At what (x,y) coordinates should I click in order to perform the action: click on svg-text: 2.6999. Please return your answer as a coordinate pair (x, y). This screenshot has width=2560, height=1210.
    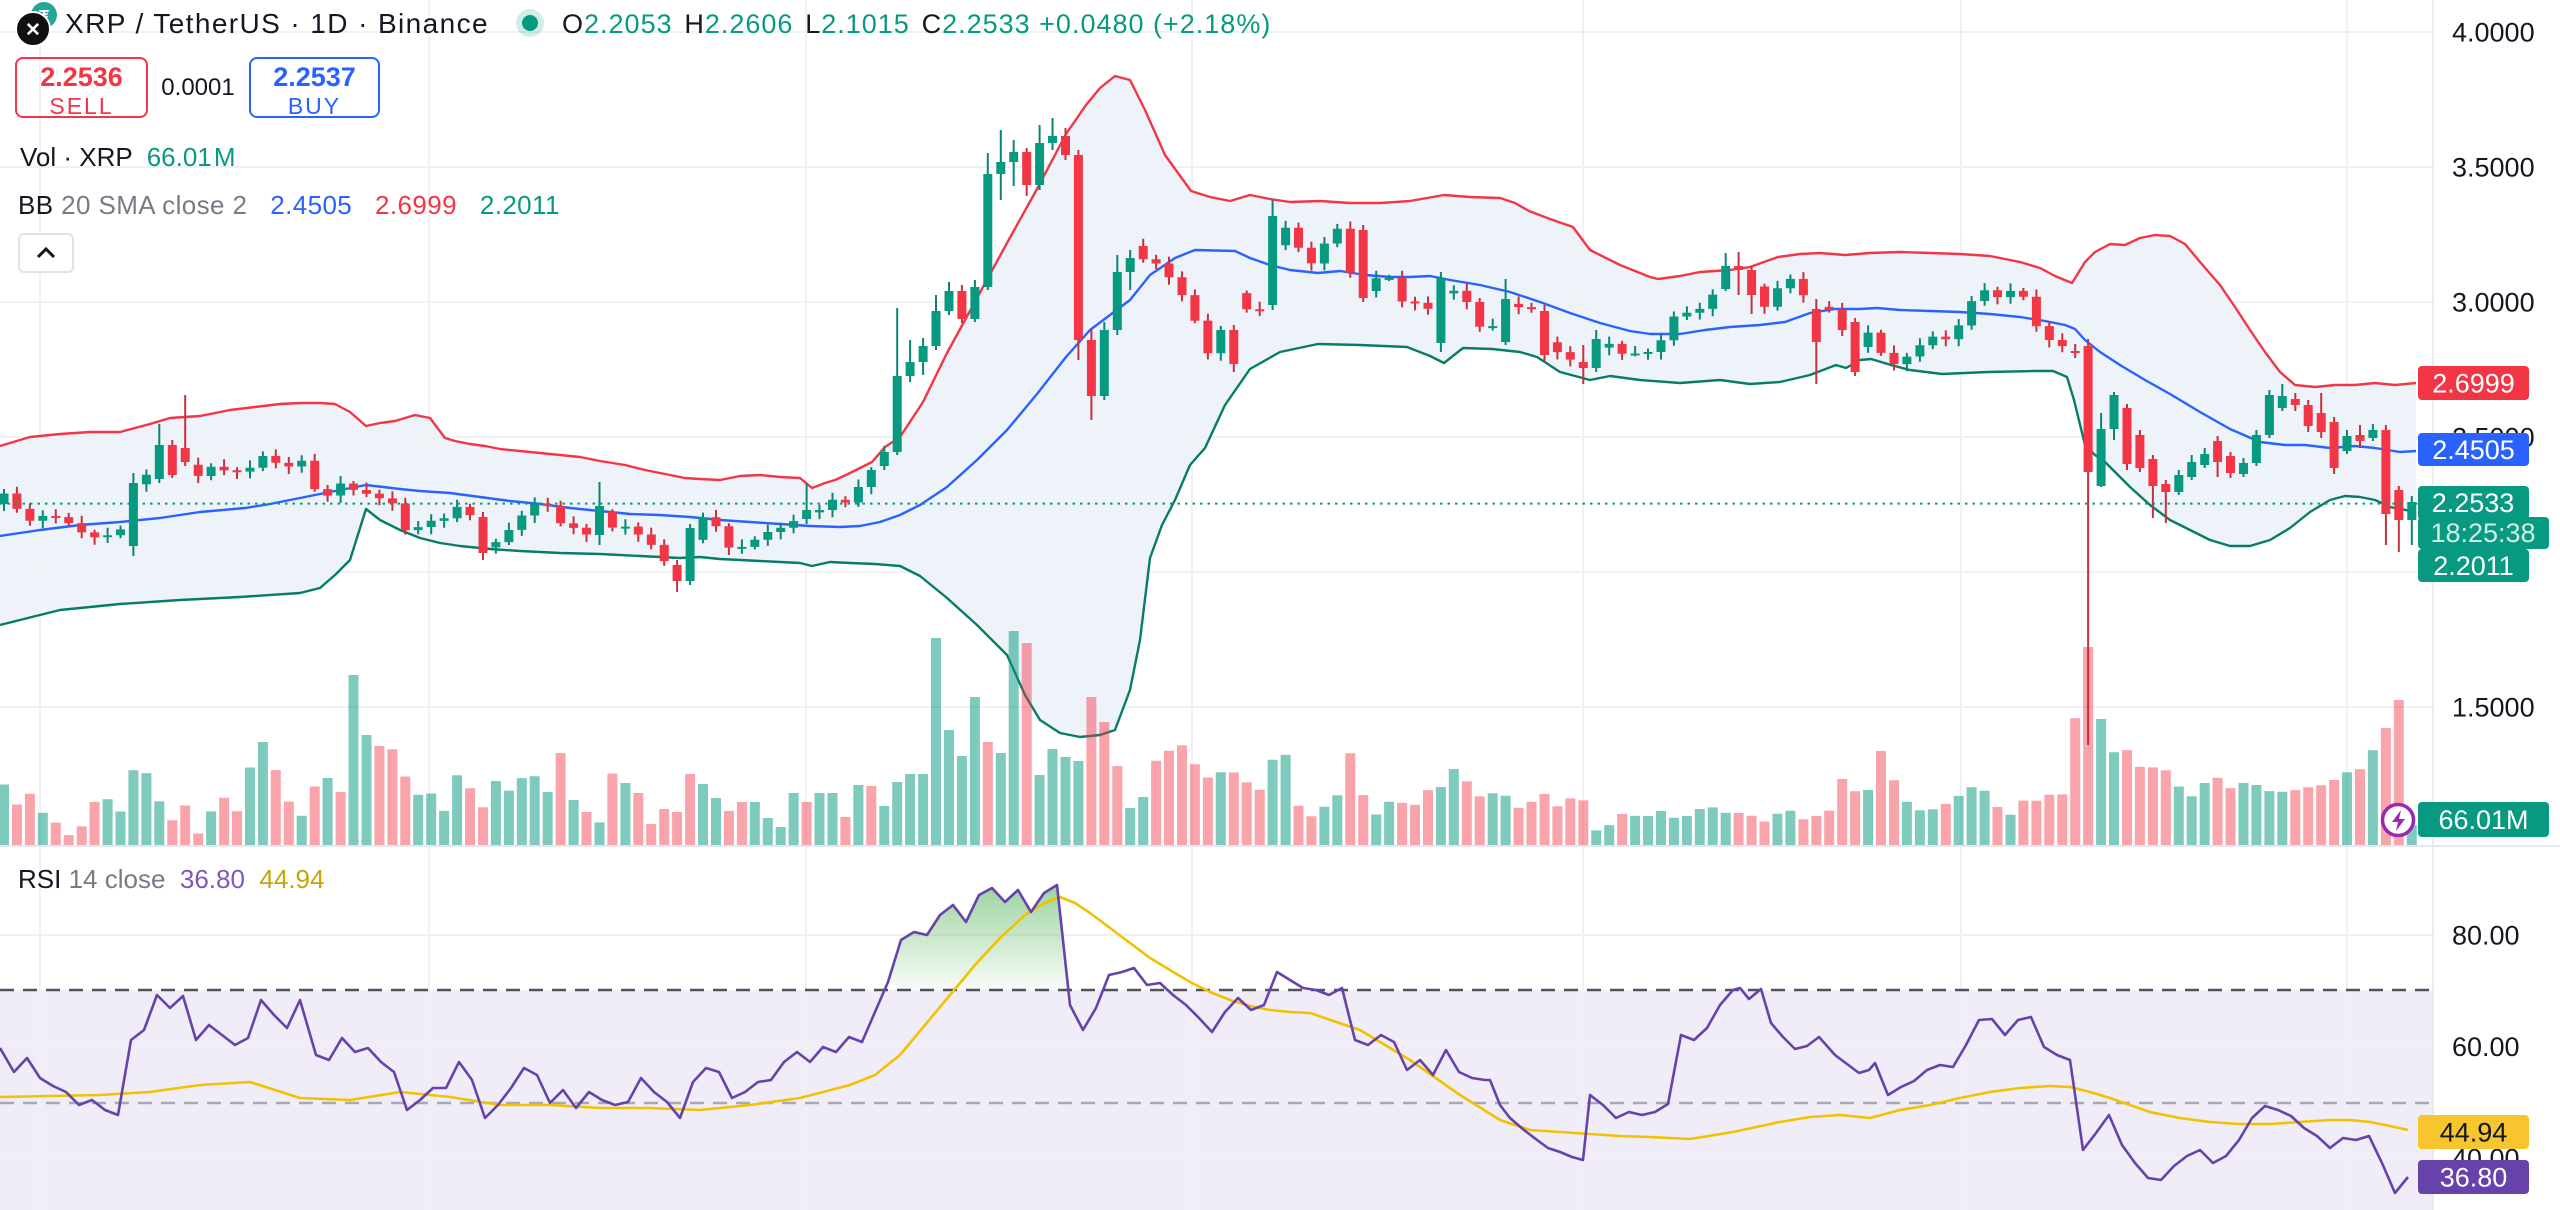
    Looking at the image, I should click on (2473, 384).